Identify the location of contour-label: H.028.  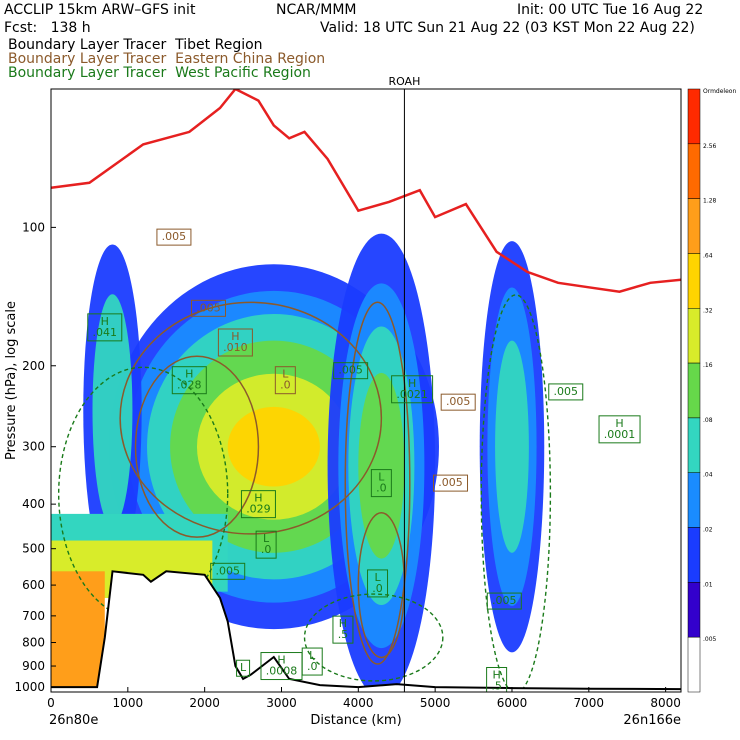
(189, 380).